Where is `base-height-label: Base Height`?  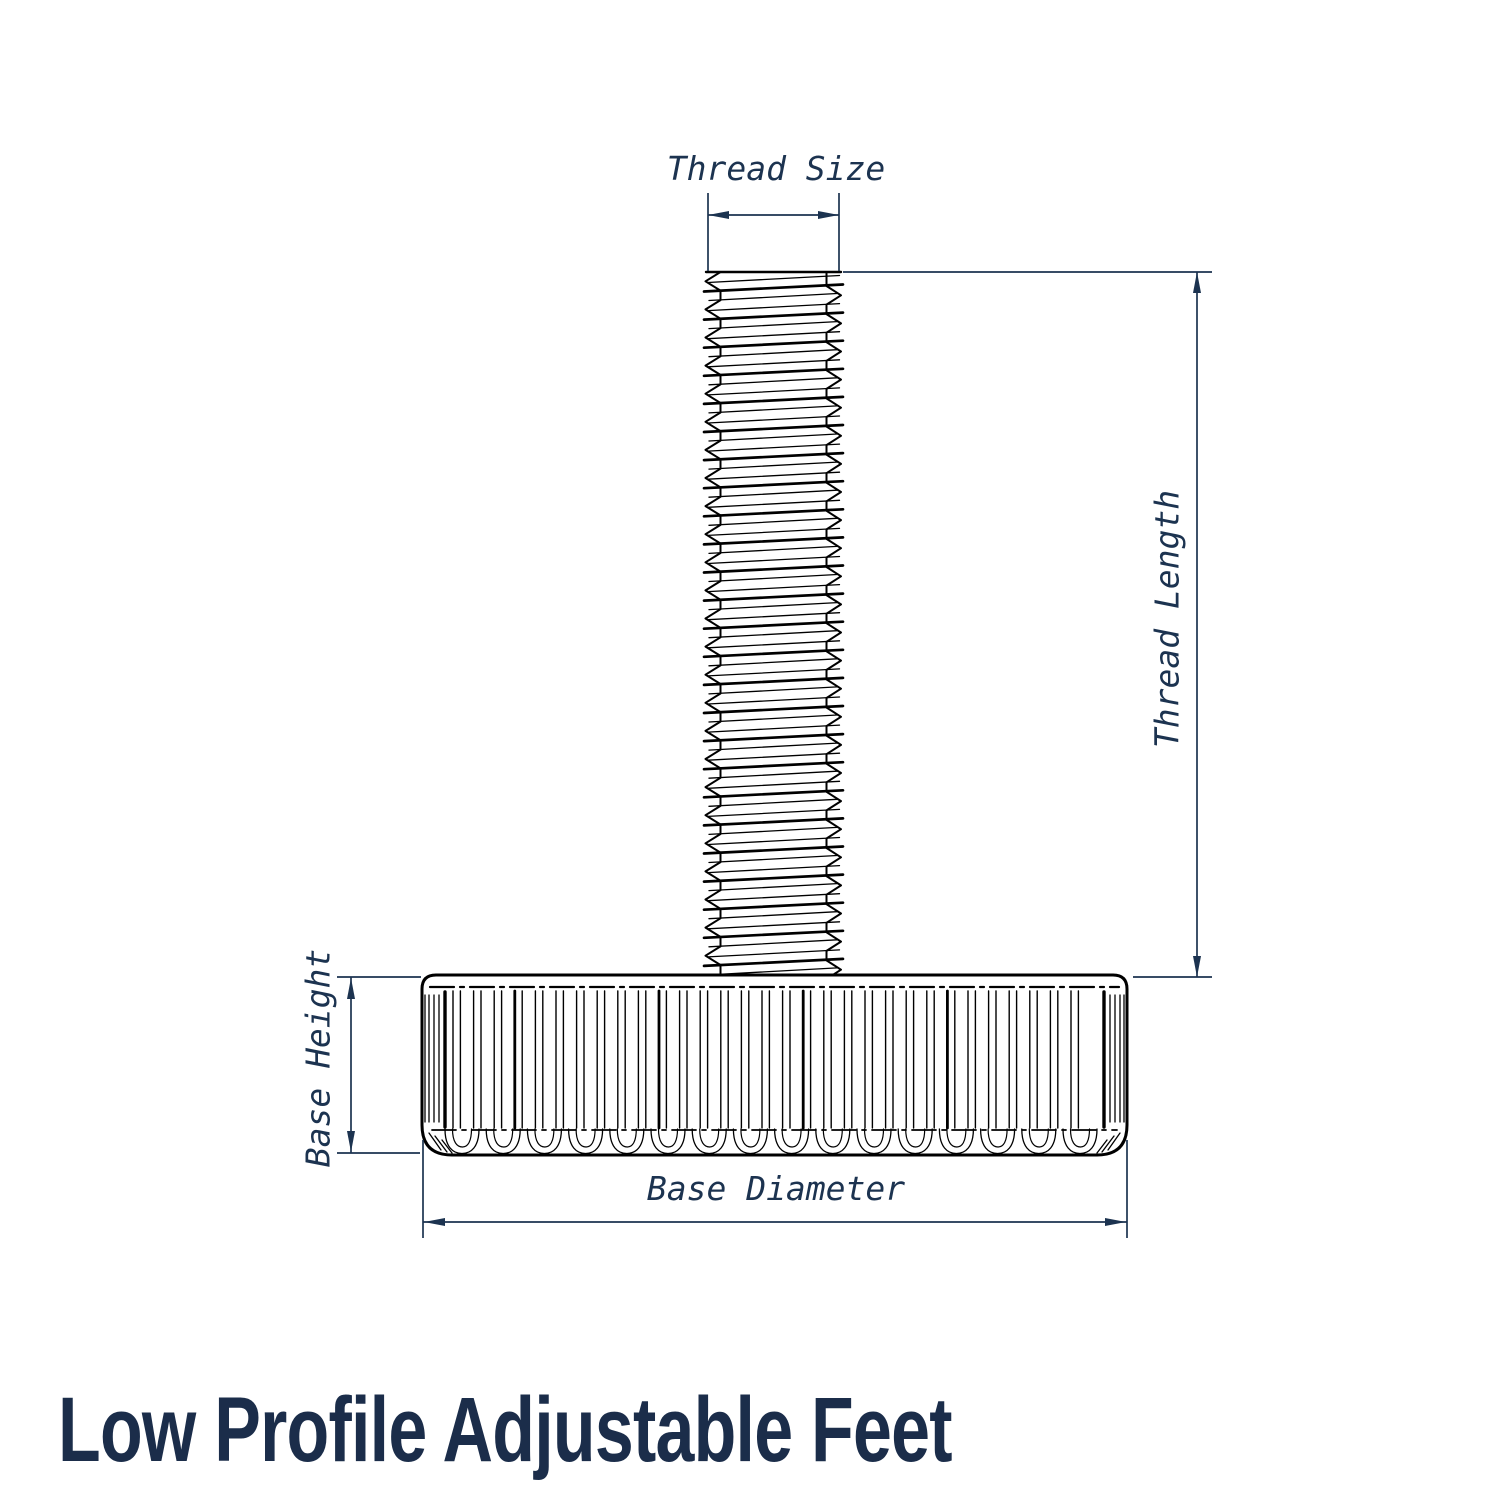 base-height-label: Base Height is located at coordinates (318, 1058).